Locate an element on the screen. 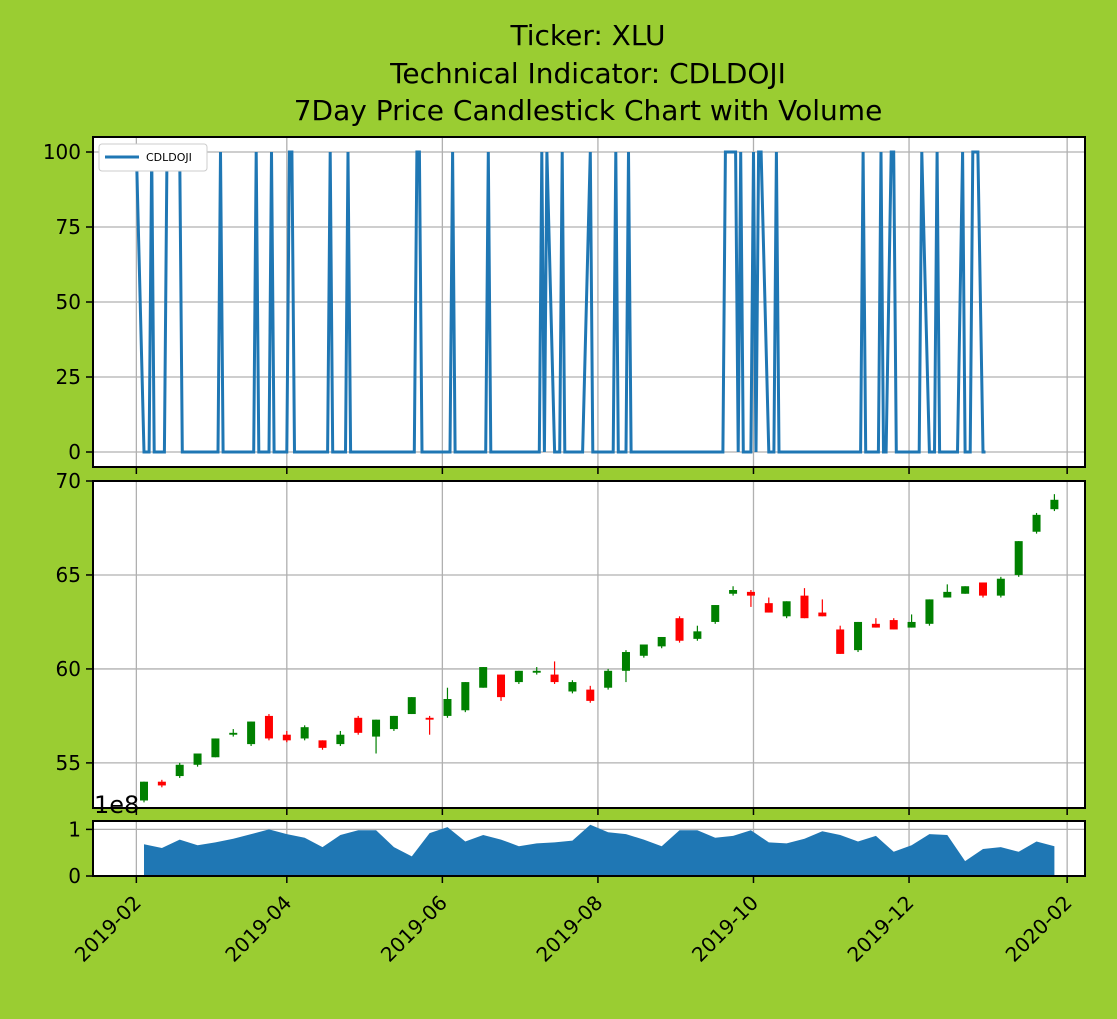 The width and height of the screenshot is (1117, 1019). y-tick-label: 70 is located at coordinates (68, 481).